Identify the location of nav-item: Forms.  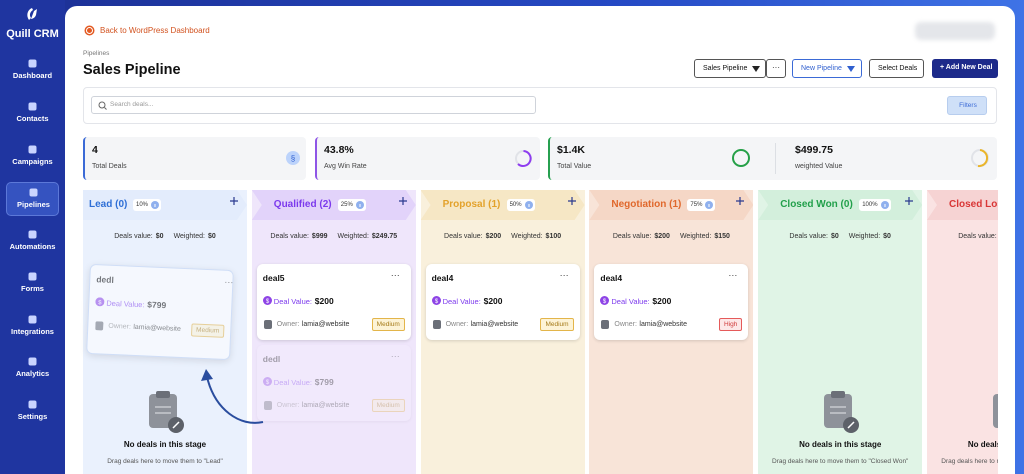
(32, 284).